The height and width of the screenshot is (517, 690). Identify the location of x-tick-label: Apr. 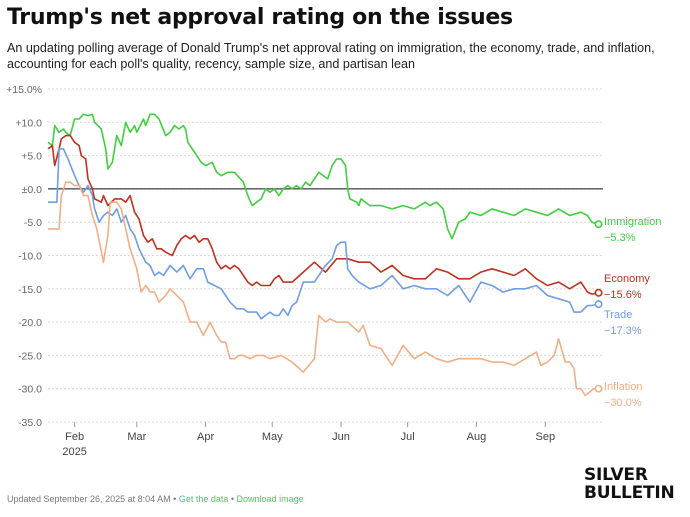
(205, 437).